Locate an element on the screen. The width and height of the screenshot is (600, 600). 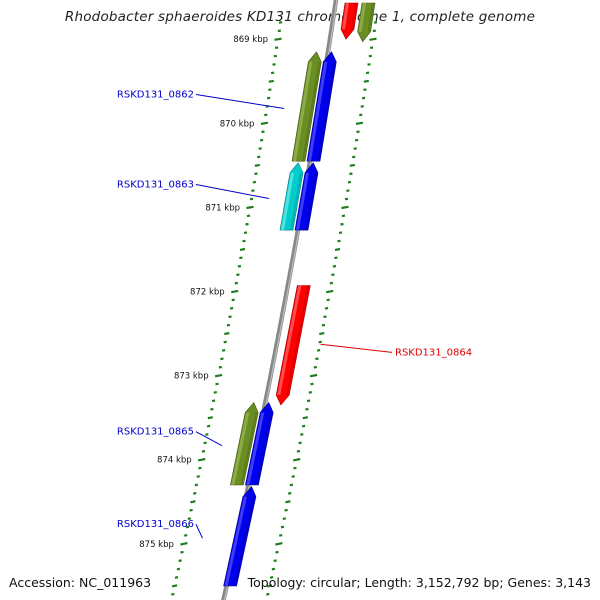
gene-arrow-olive is located at coordinates (366, 22).